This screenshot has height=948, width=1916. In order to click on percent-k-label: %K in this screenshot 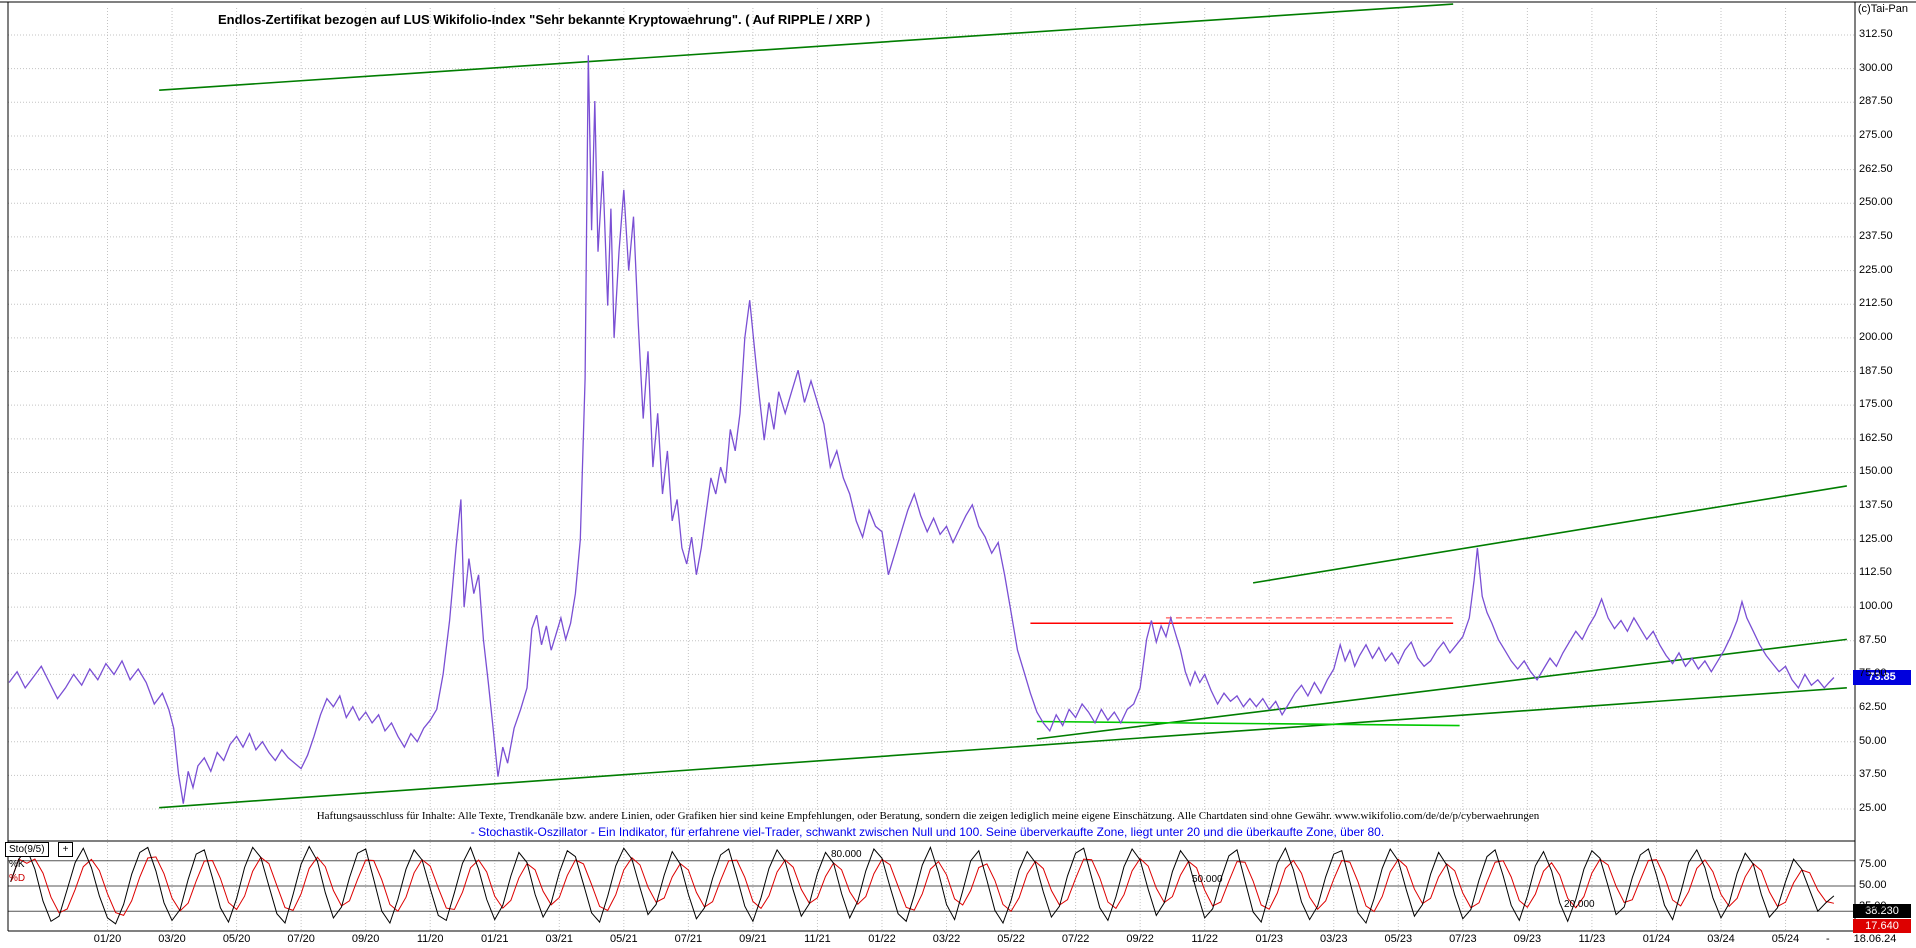, I will do `click(17, 864)`.